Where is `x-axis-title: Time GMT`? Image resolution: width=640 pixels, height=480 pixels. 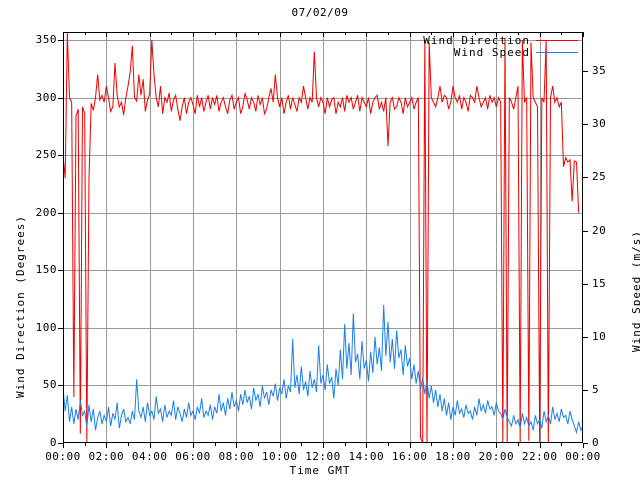
x-axis-title: Time GMT is located at coordinates (320, 470).